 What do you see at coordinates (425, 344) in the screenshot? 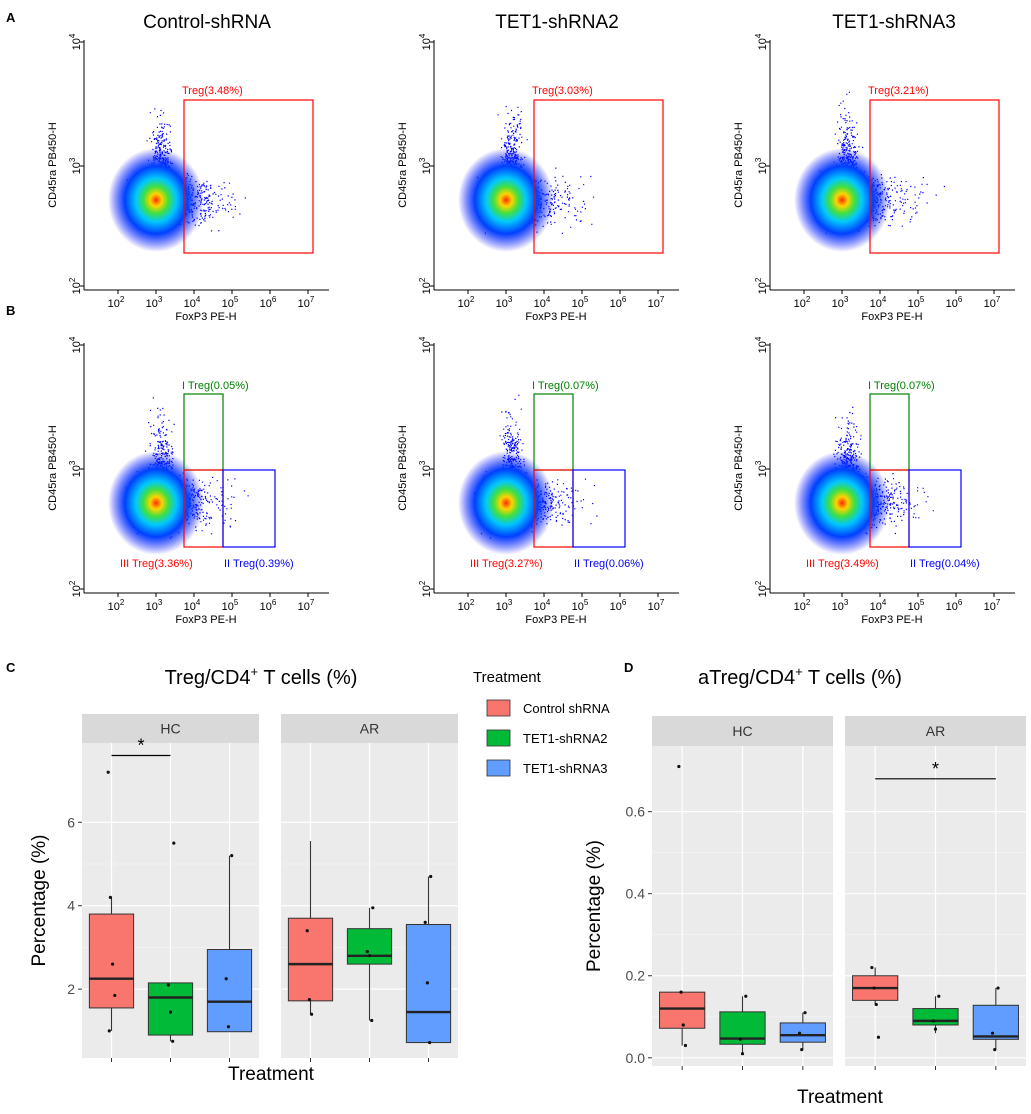
I see `y-tick-label: 10⁴` at bounding box center [425, 344].